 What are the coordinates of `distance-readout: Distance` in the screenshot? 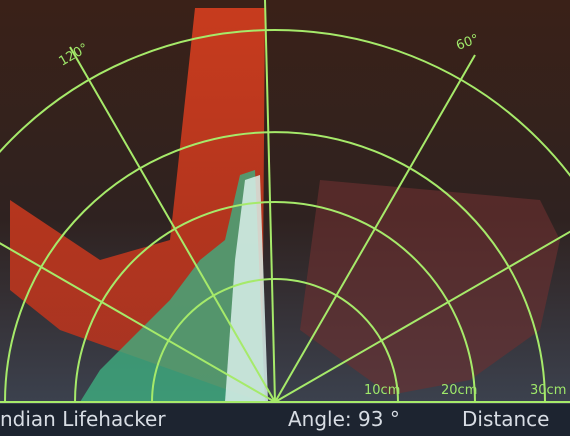 It's located at (505, 419).